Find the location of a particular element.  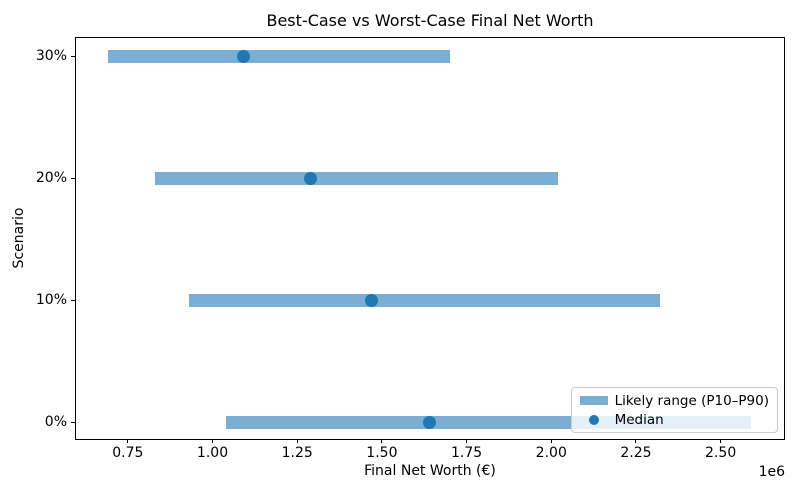

legend-range-bar-icon is located at coordinates (593, 400).